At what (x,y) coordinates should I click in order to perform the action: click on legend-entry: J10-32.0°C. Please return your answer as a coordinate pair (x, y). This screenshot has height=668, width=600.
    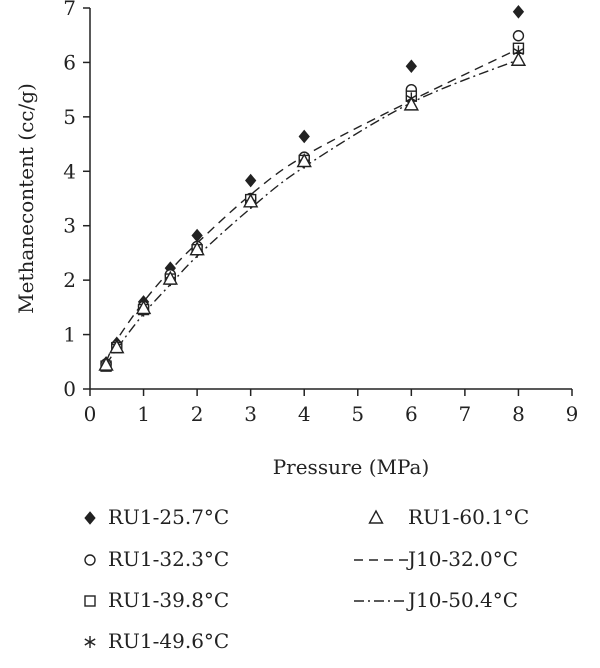
    Looking at the image, I should click on (436, 559).